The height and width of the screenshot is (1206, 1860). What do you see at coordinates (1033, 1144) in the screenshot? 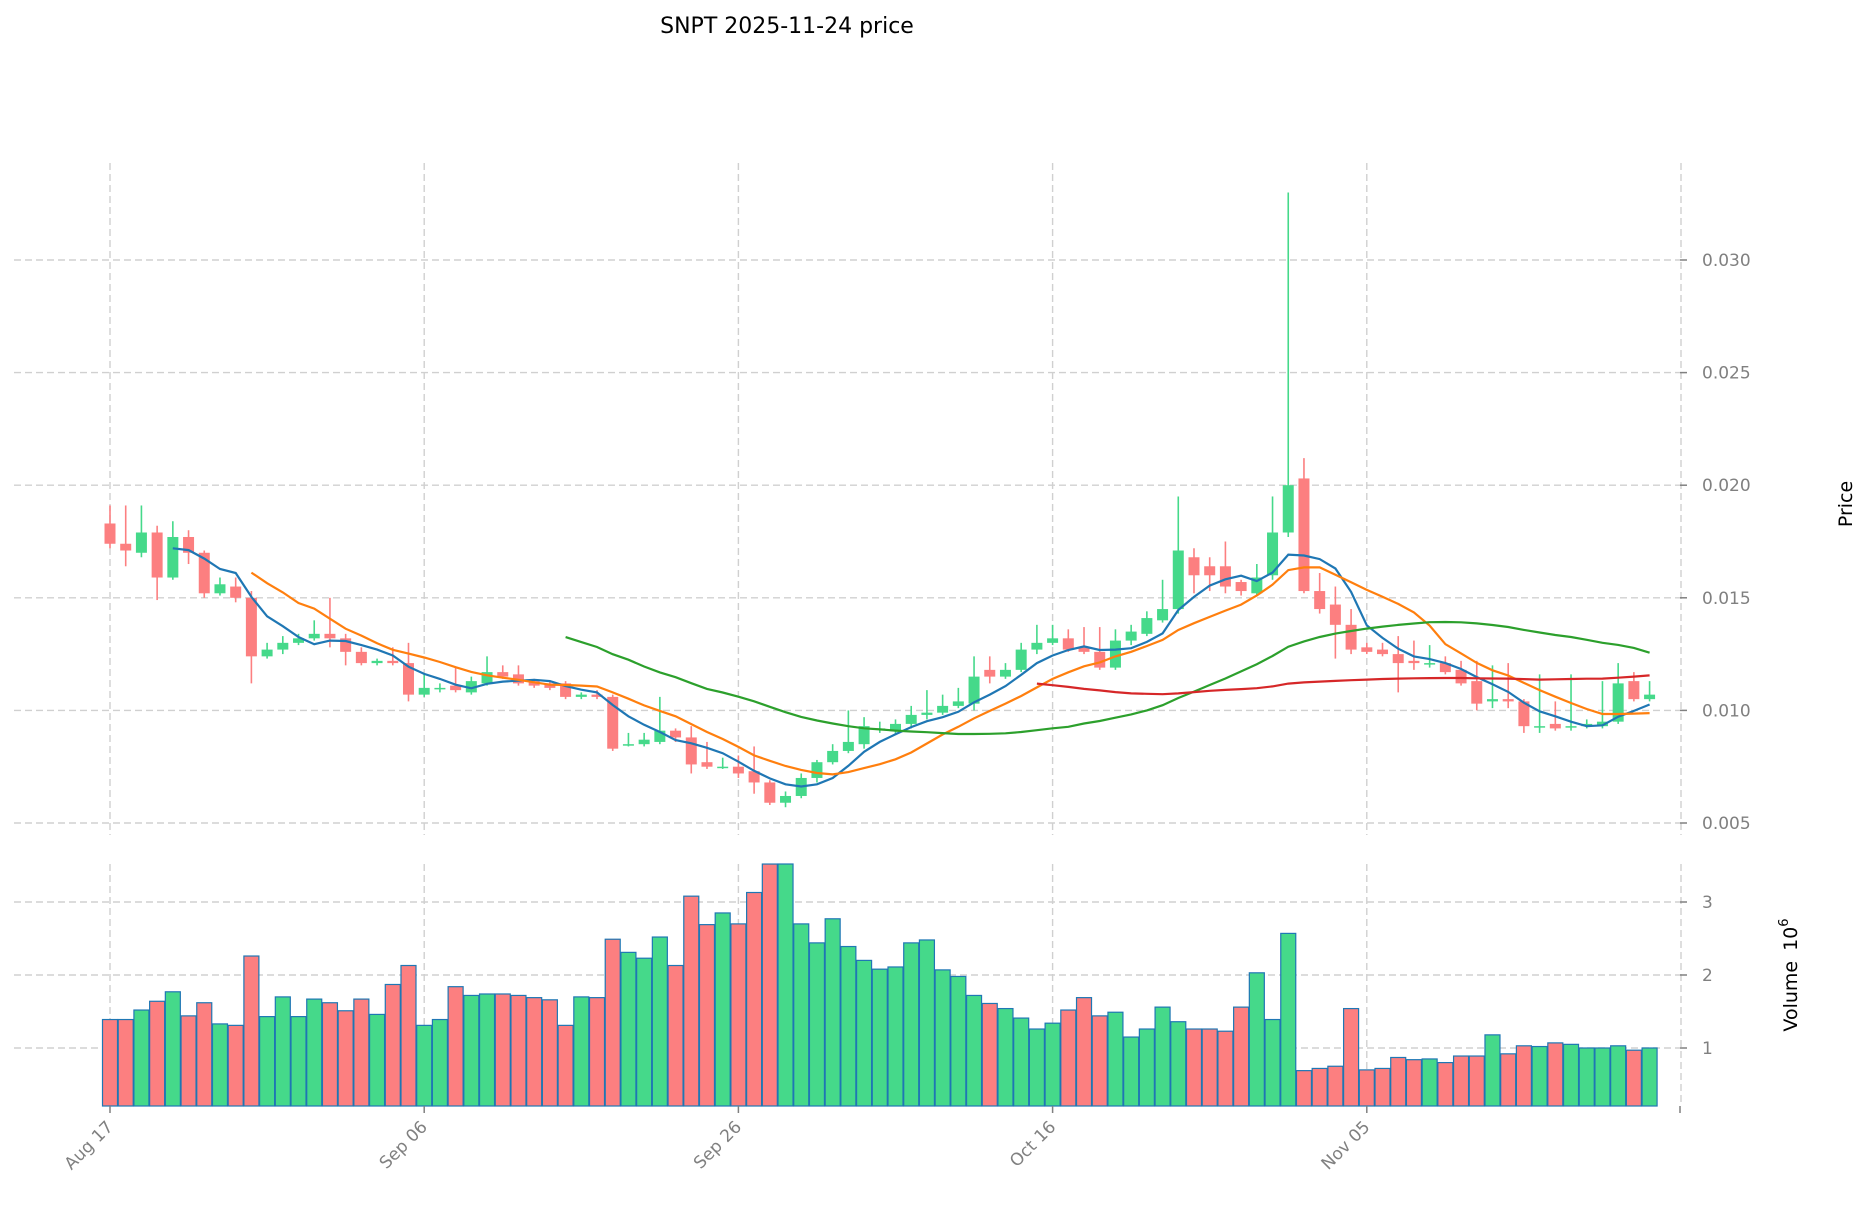
I see `x-tick-label: Oct 16` at bounding box center [1033, 1144].